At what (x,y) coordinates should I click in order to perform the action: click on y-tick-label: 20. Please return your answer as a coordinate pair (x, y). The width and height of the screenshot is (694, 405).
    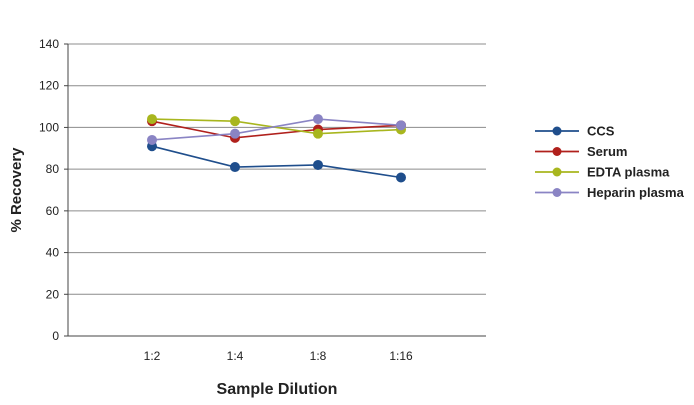
    Looking at the image, I should click on (53, 294).